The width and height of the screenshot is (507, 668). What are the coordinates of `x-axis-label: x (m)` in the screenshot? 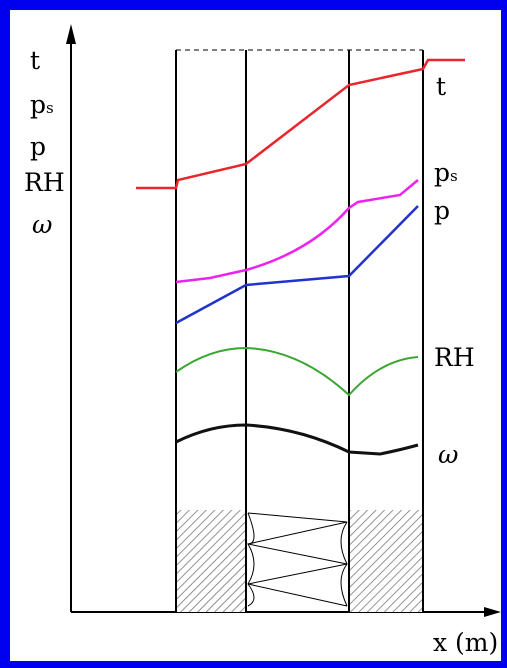 It's located at (466, 642).